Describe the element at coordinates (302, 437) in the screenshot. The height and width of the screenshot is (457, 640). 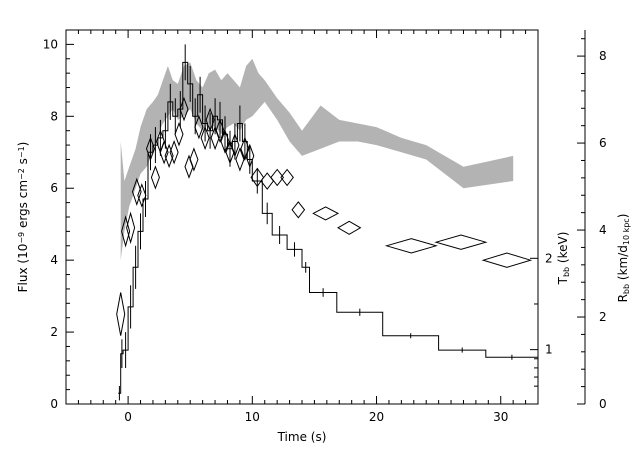
I see `x-axis-label: Time (s)` at that location.